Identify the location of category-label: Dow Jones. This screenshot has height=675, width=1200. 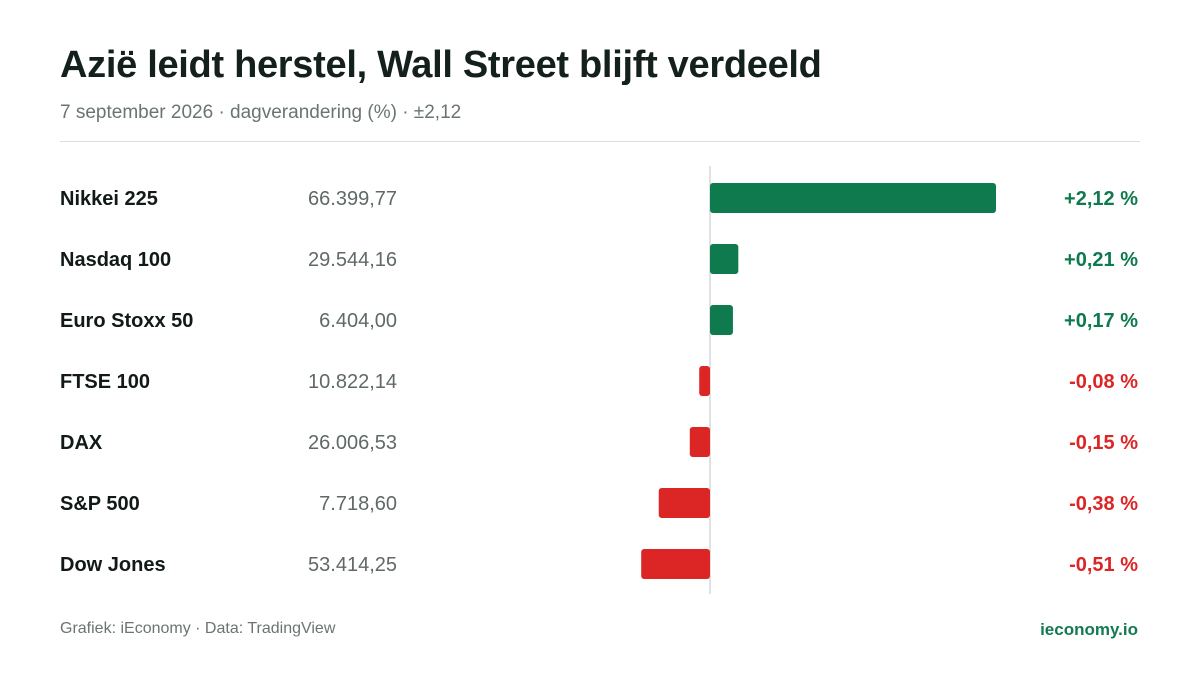
(113, 565).